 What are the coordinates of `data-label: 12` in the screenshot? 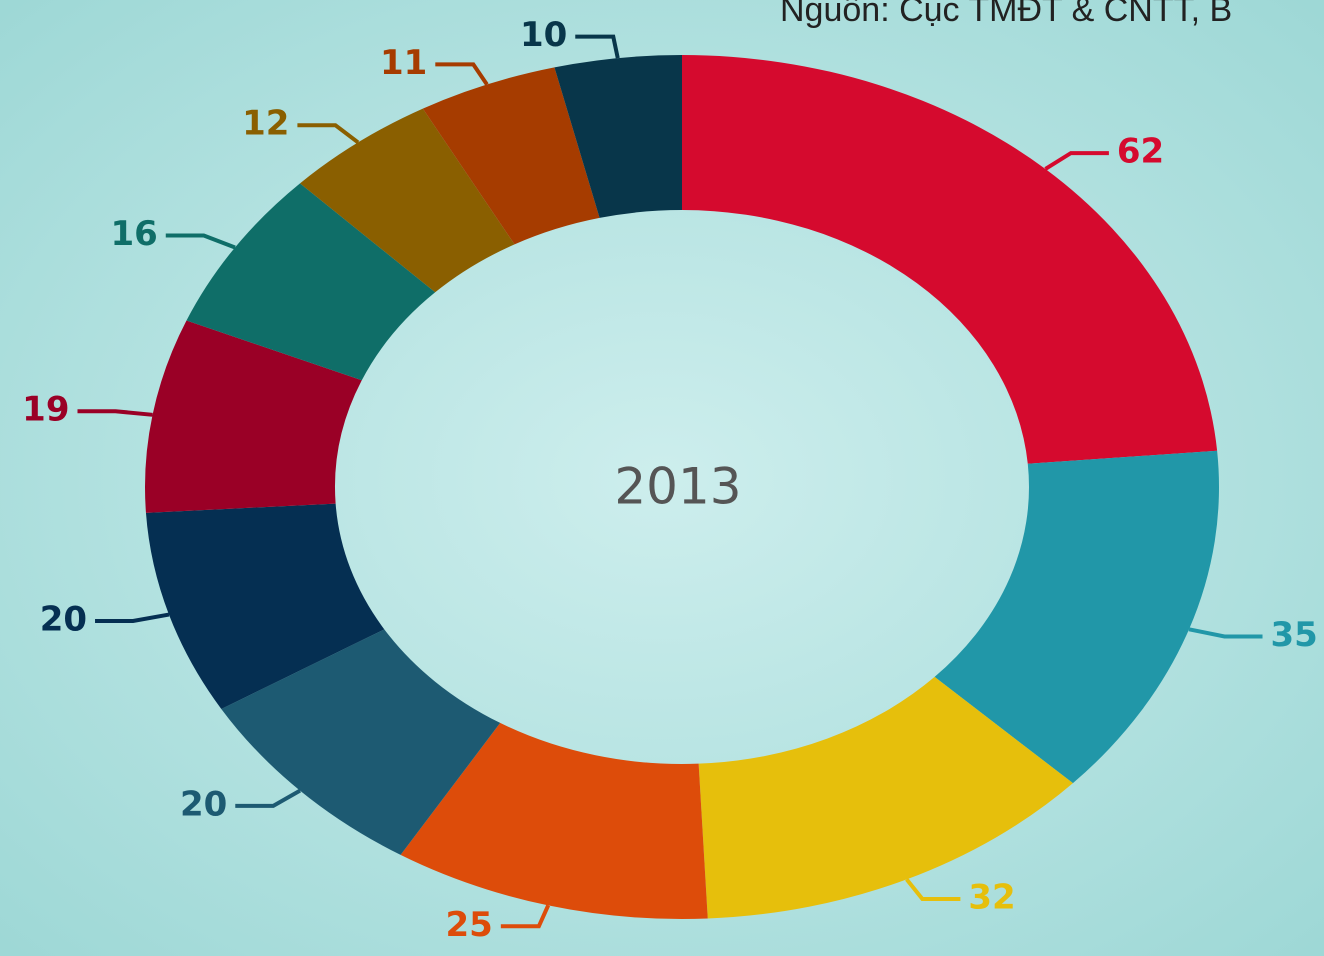 It's located at (265, 124).